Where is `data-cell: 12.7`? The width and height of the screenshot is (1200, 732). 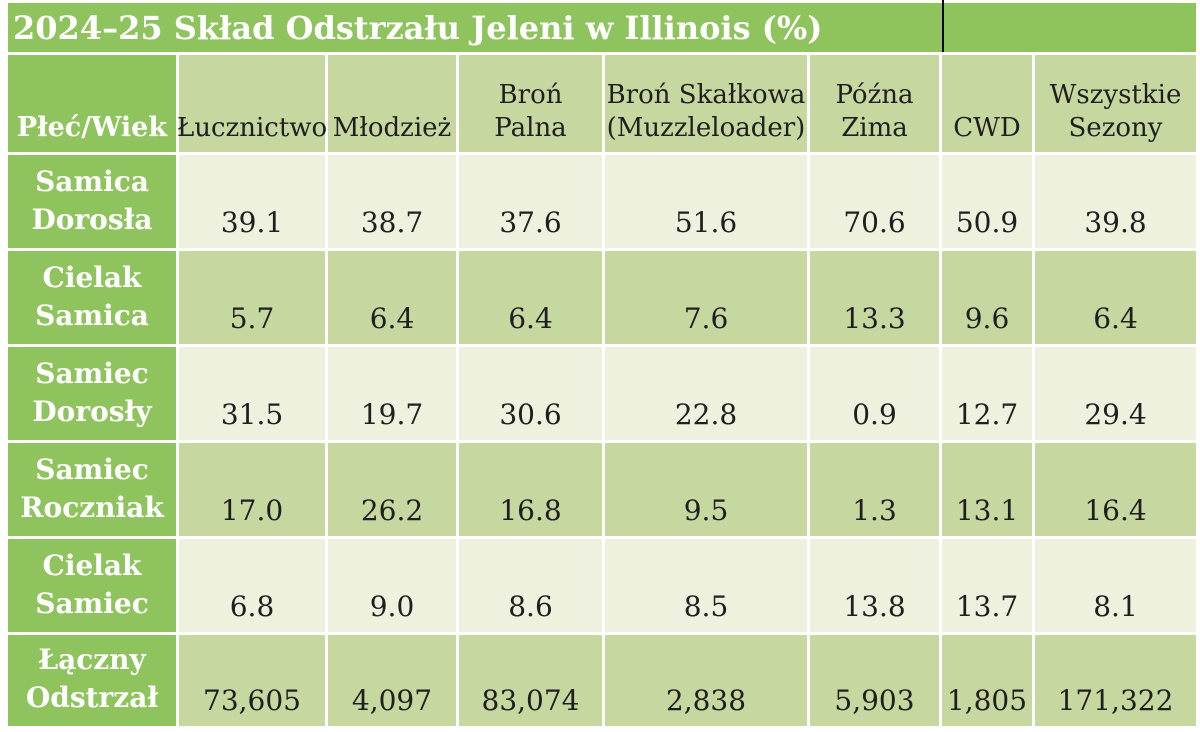
data-cell: 12.7 is located at coordinates (987, 393).